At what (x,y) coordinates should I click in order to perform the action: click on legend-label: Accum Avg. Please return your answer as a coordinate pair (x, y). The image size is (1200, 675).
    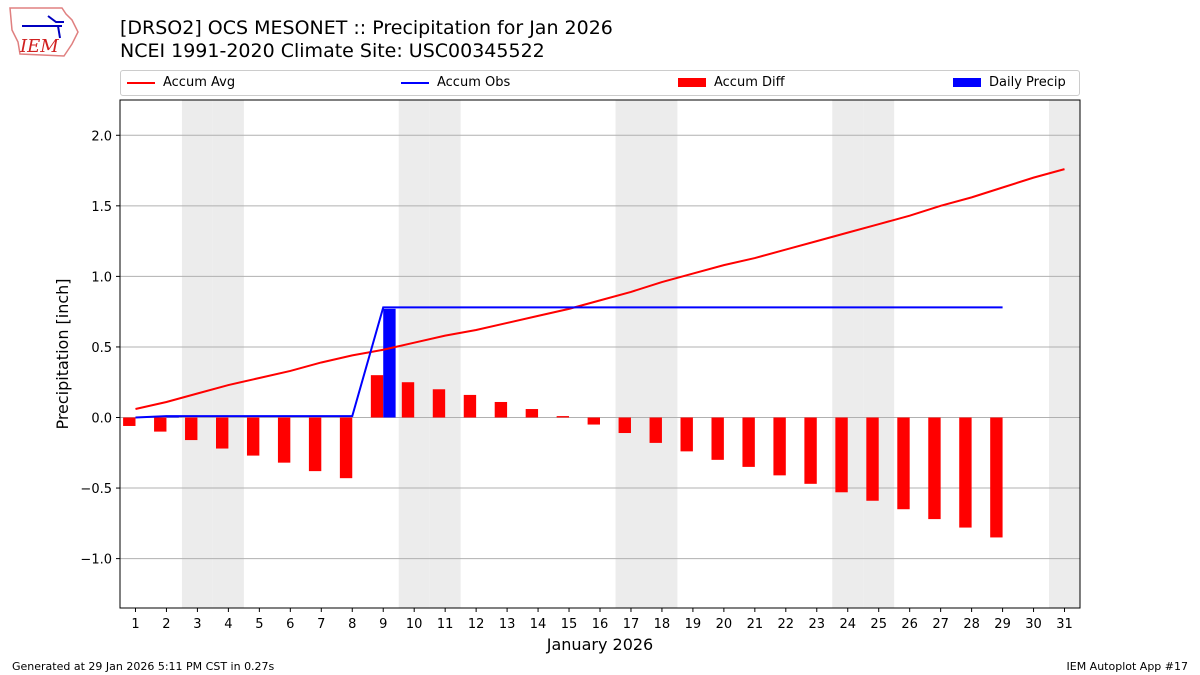
    Looking at the image, I should click on (199, 82).